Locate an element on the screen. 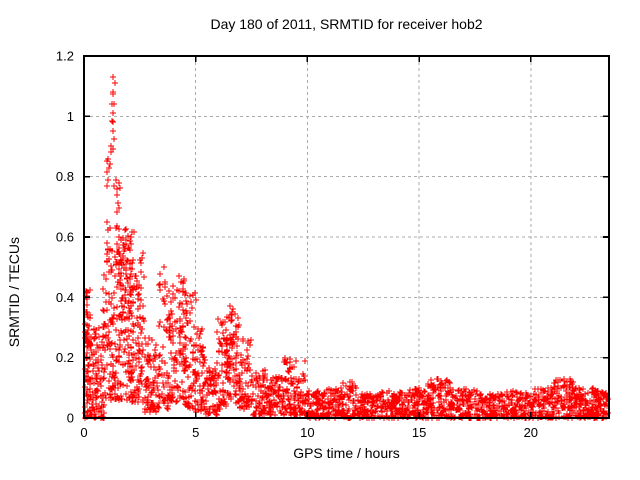  y-tick-labels: 0 0.2 0.4 0.6 0.8 1 1.2 is located at coordinates (65, 237).